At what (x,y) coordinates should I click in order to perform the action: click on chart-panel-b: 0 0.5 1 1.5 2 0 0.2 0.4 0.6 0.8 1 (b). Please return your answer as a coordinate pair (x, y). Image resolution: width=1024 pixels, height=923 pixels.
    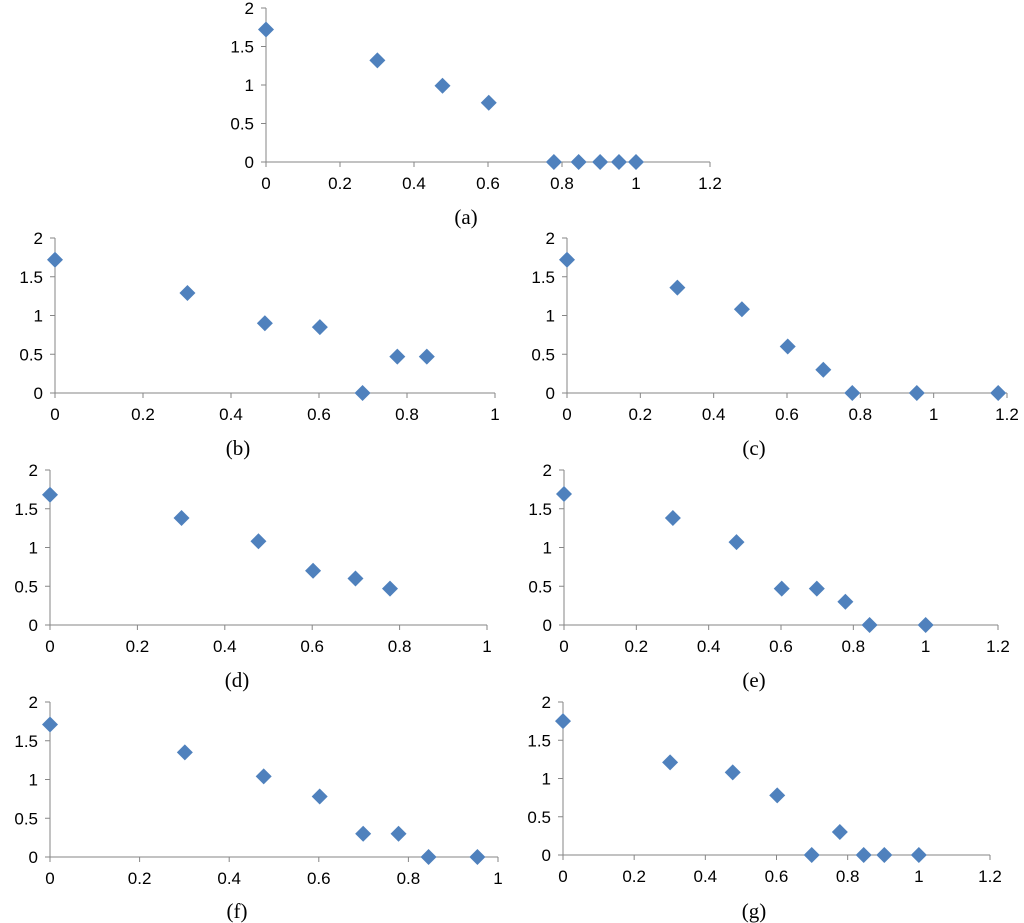
    Looking at the image, I should click on (259, 344).